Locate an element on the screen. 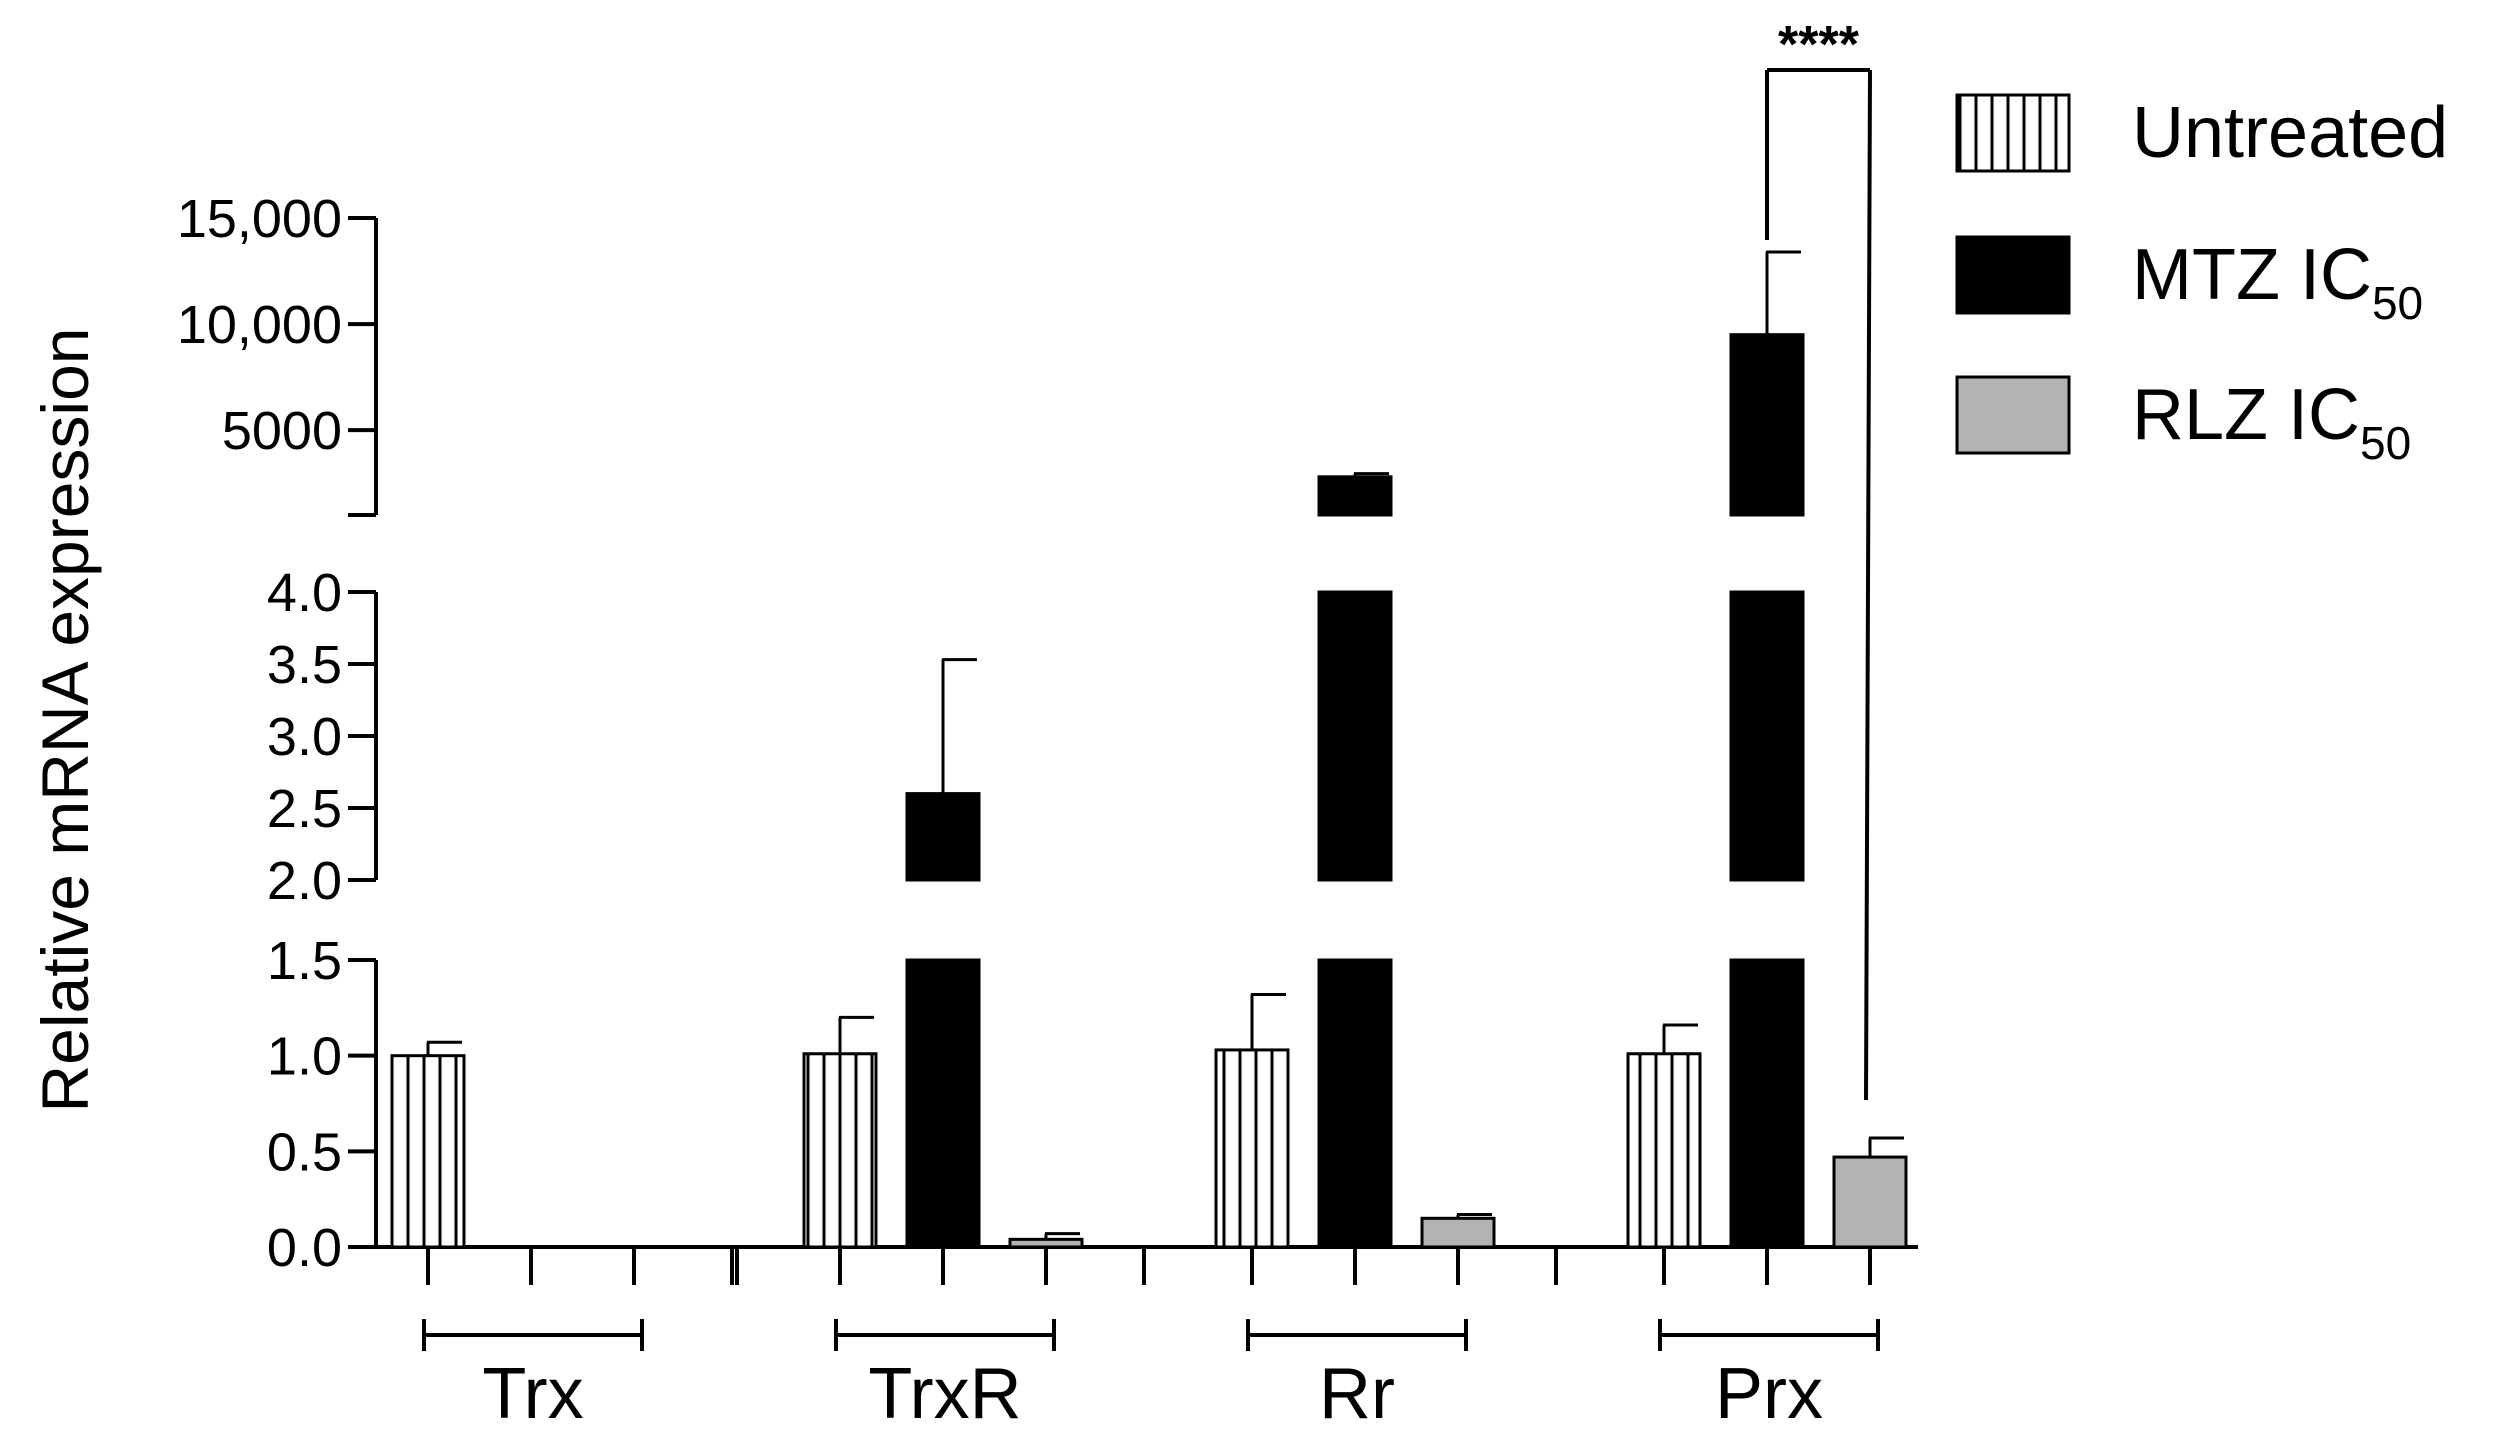 This screenshot has height=1446, width=2515. legend-label: RLZ IC50 is located at coordinates (2271, 422).